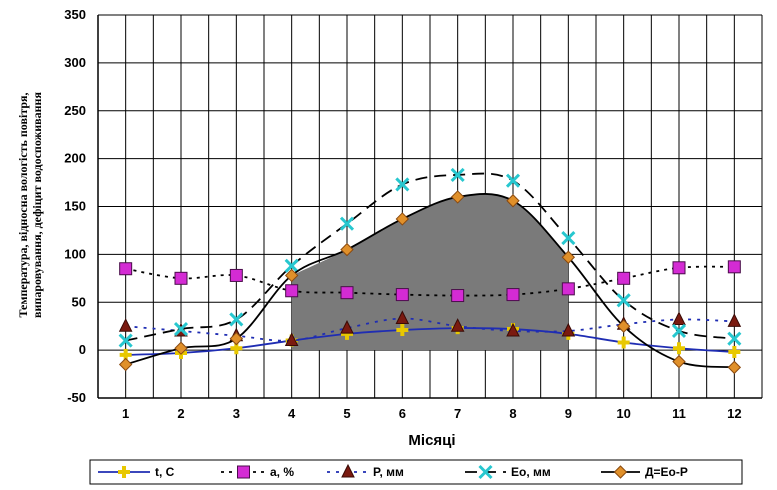 This screenshot has width=777, height=490. Describe the element at coordinates (531, 472) in the screenshot. I see `legend-label-eo: Eo, мм` at that location.